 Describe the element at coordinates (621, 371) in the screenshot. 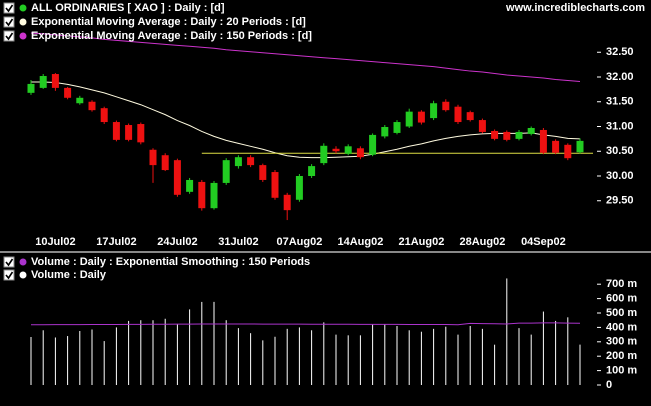

I see `y-tick-label: 100 m` at that location.